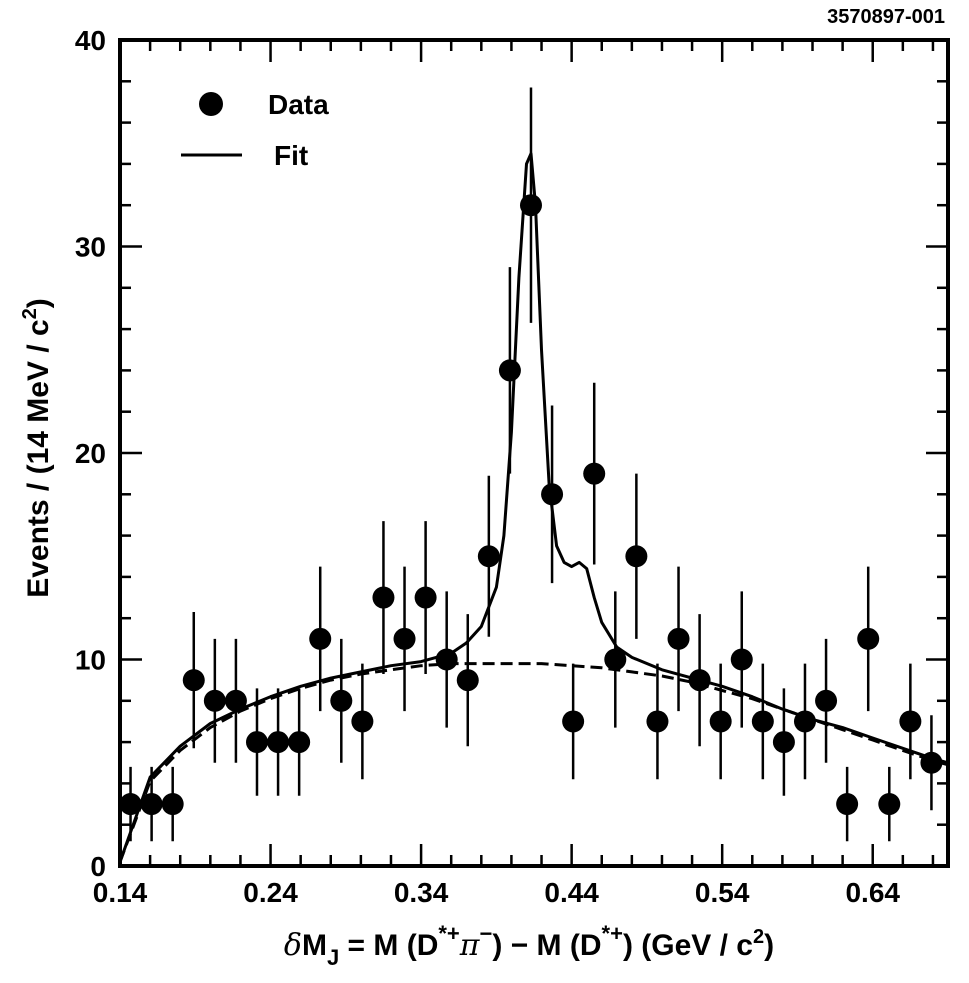 This screenshot has width=969, height=983. Describe the element at coordinates (421, 892) in the screenshot. I see `x-tick-label: 0.34` at that location.